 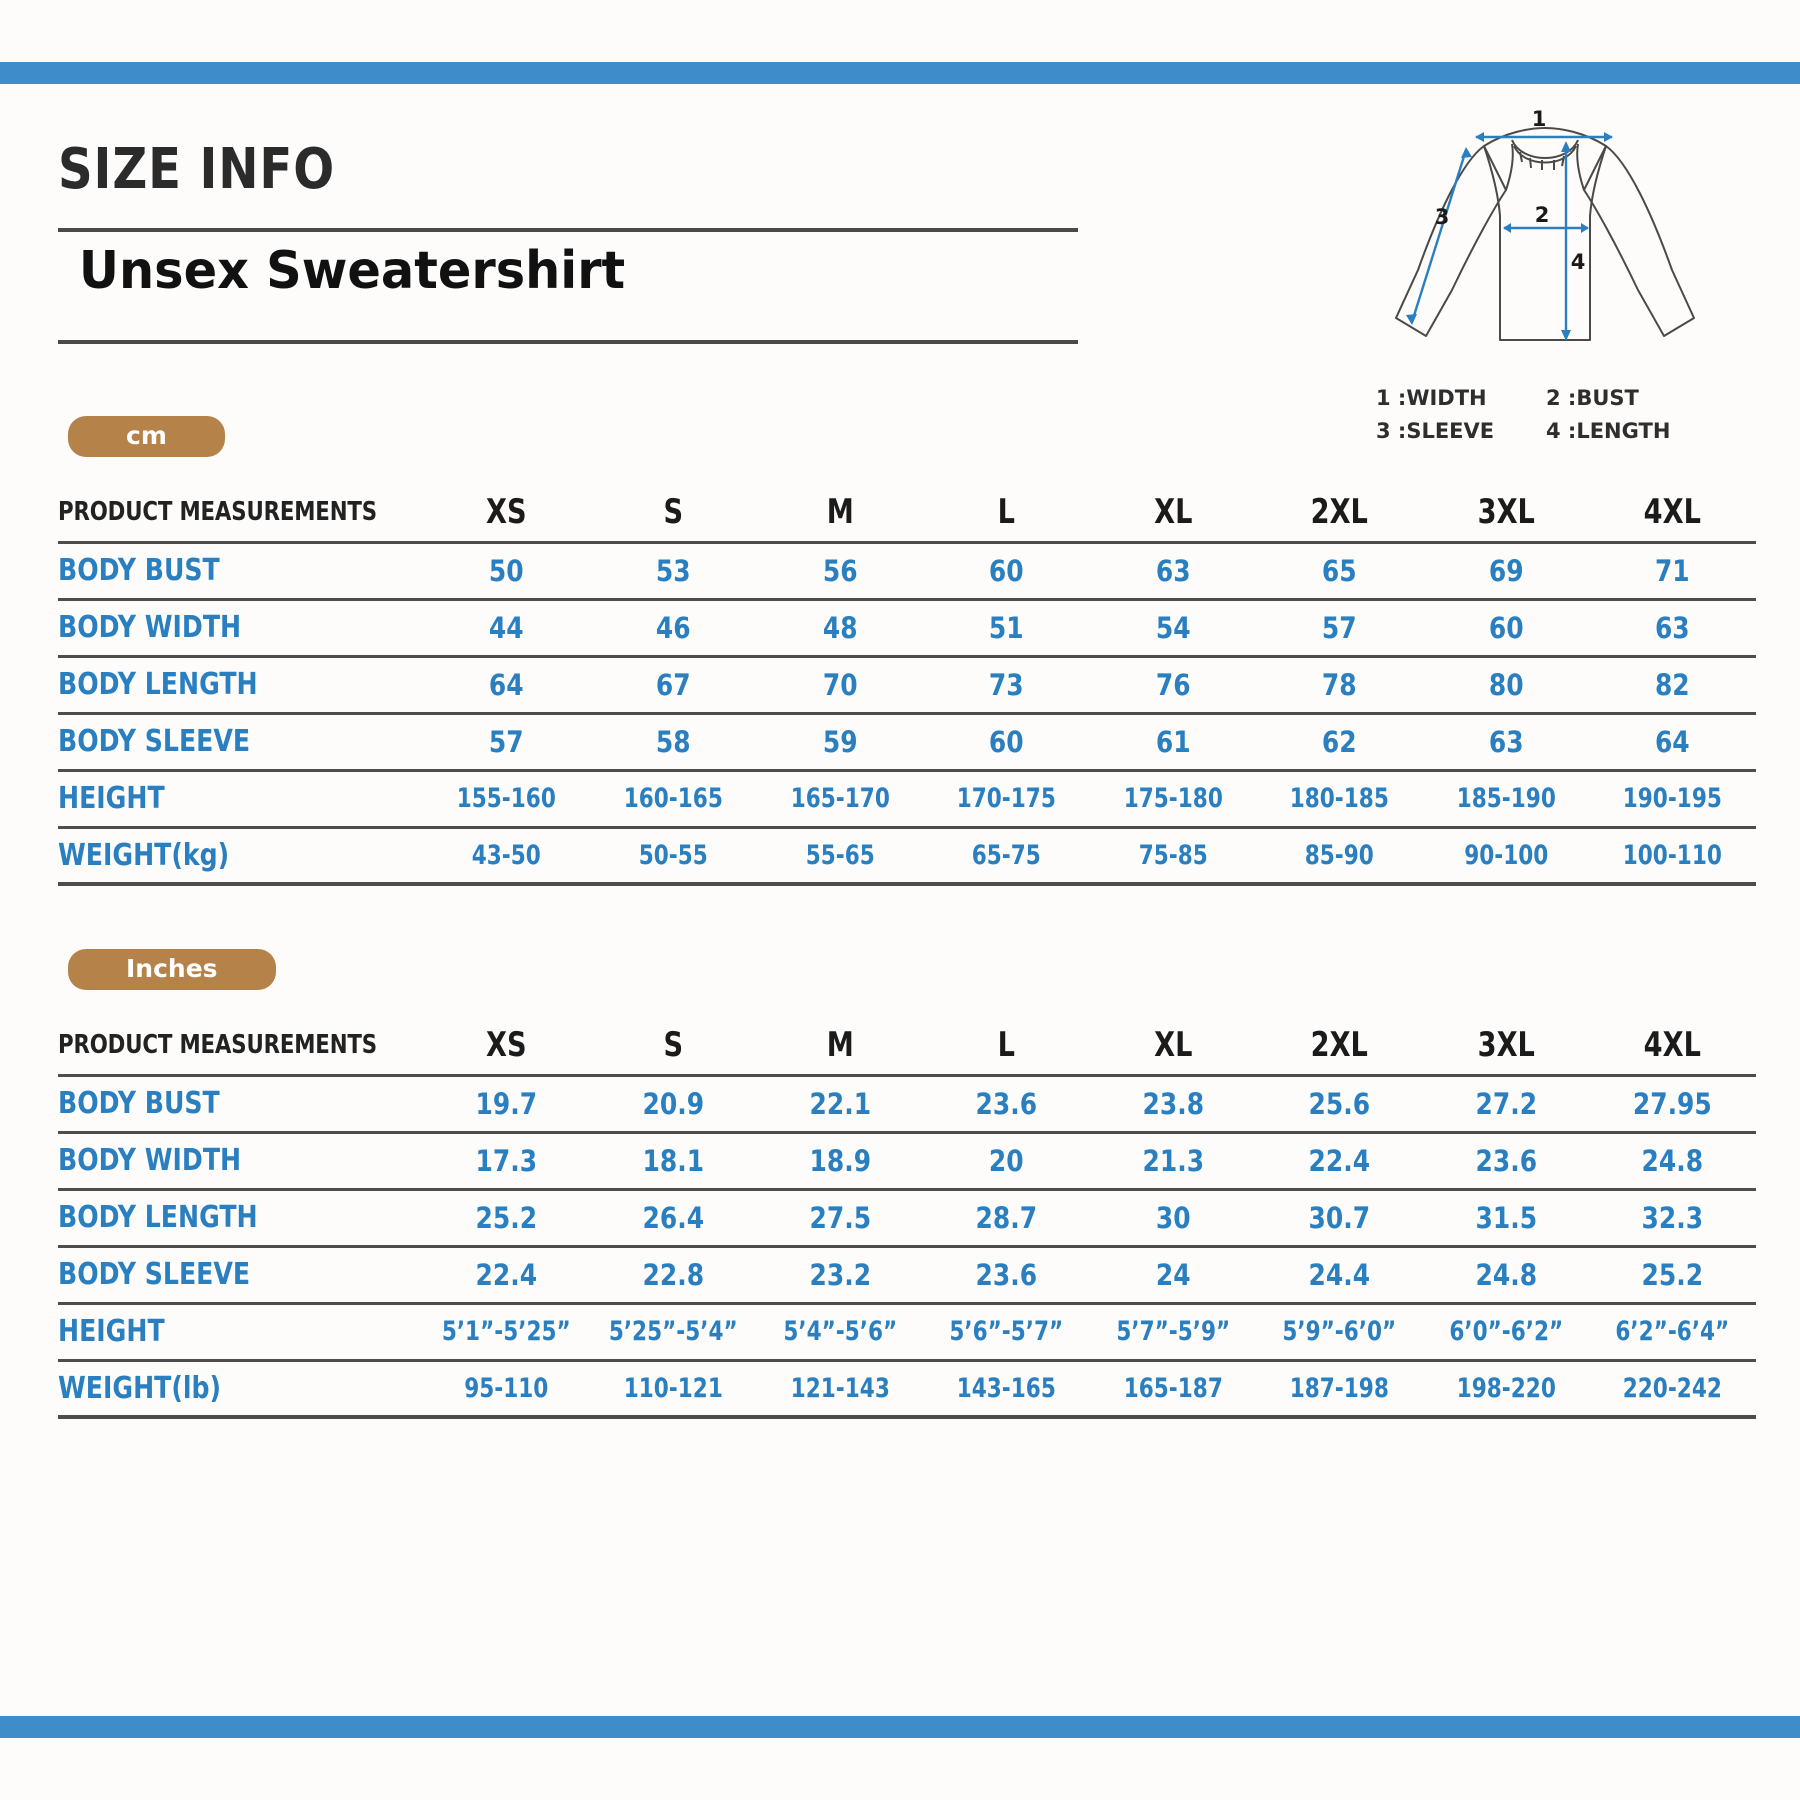 What do you see at coordinates (840, 1104) in the screenshot?
I see `cell-m: 22.1` at bounding box center [840, 1104].